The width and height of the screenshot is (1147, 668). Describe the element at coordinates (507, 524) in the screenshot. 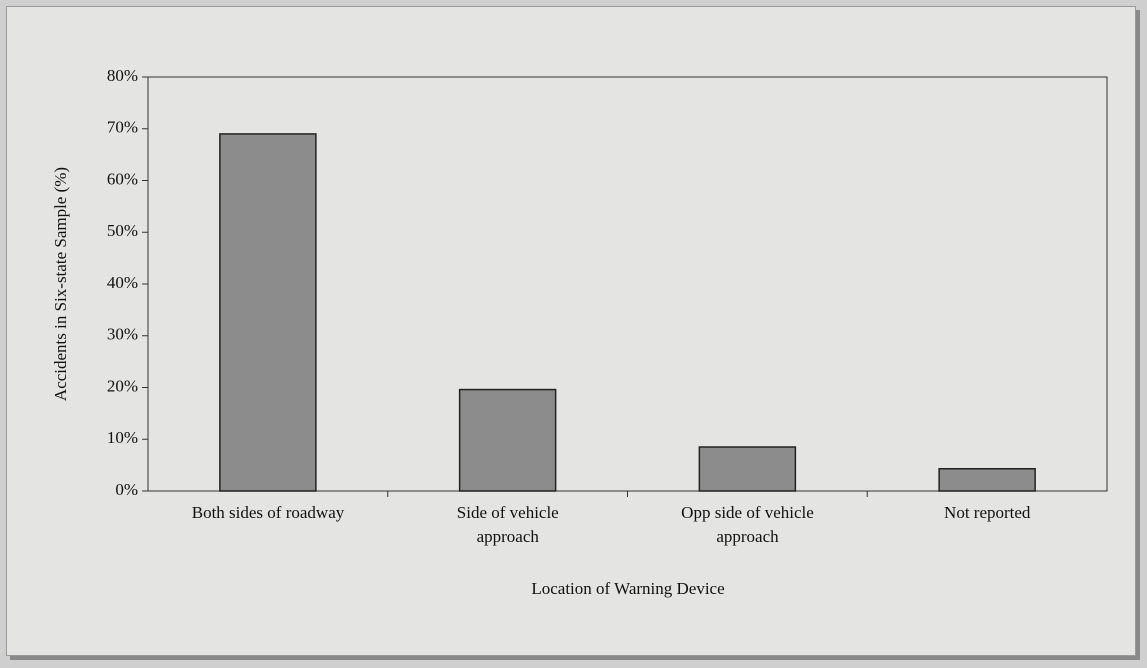

I see `x-tick-label: Side of vehicle approach` at that location.